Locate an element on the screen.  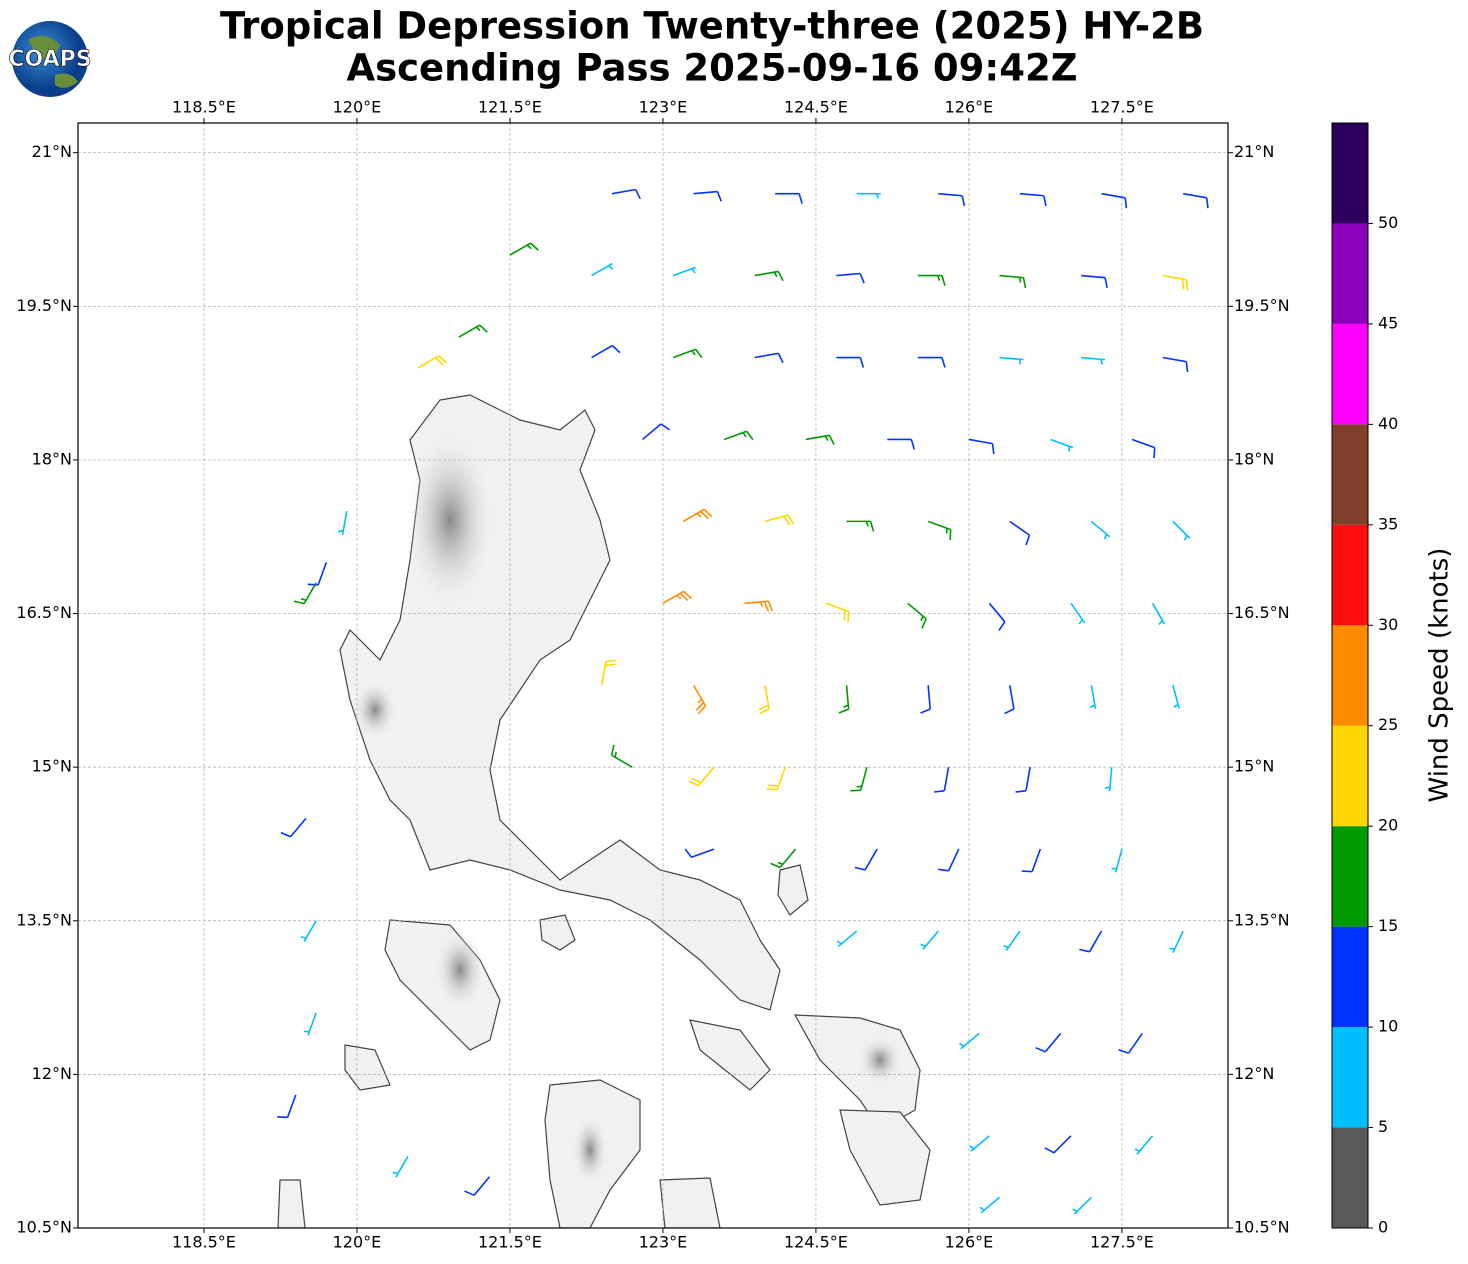
colorbar-tick-label: 15 is located at coordinates (1388, 925).